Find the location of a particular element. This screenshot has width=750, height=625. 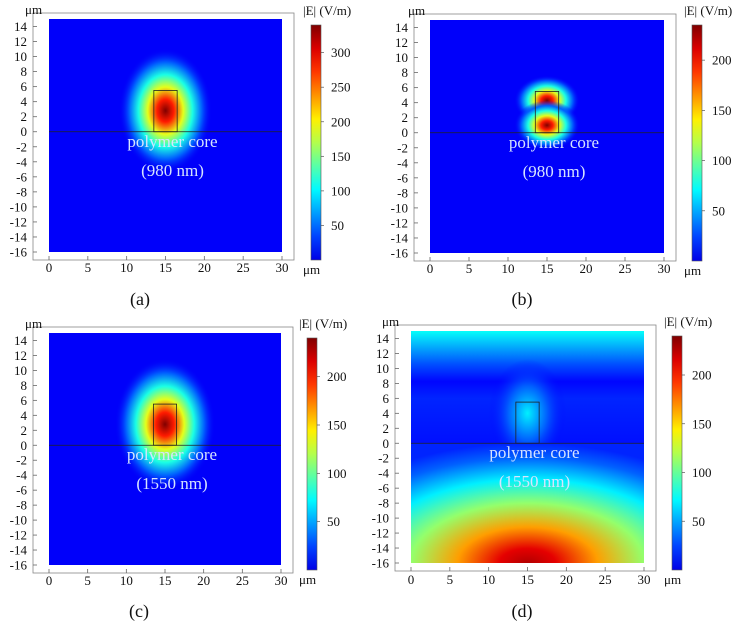

x-tick-label: 5 is located at coordinates (88, 267).